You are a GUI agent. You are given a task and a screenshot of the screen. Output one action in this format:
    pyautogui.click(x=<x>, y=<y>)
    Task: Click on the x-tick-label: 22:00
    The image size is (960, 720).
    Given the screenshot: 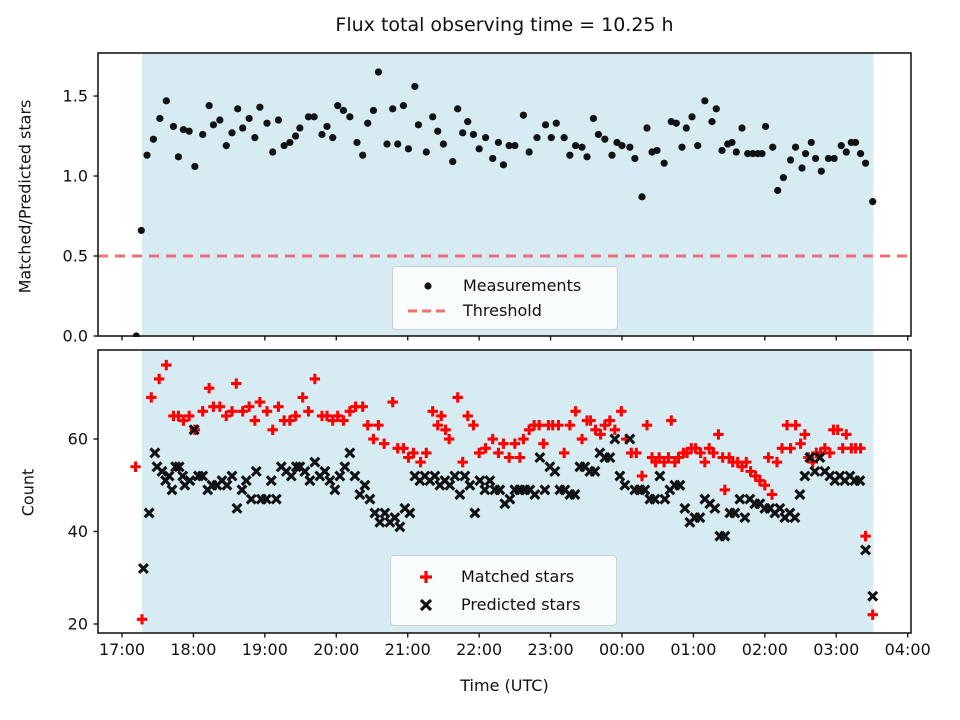 What is the action you would take?
    pyautogui.click(x=479, y=649)
    